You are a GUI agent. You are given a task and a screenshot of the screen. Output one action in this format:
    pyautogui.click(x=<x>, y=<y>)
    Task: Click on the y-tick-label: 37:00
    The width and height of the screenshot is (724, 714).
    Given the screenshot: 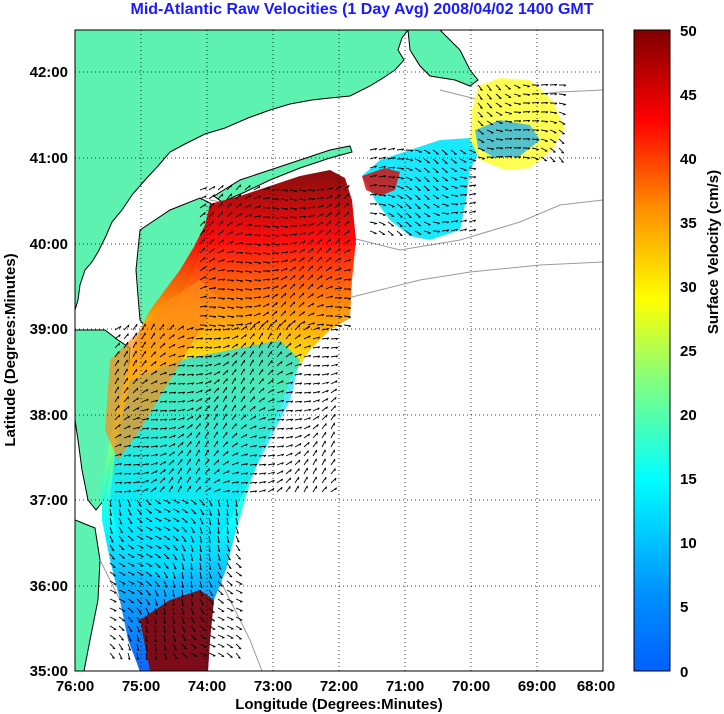 What is the action you would take?
    pyautogui.click(x=49, y=500)
    